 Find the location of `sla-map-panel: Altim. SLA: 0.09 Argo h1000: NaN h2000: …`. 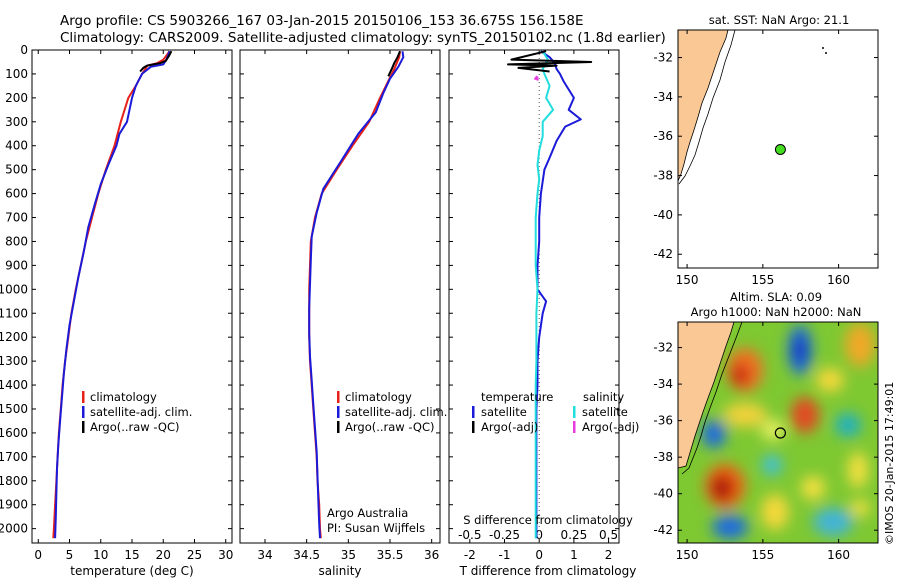

sla-map-panel: Altim. SLA: 0.09 Argo h1000: NaN h2000: … is located at coordinates (766, 426).